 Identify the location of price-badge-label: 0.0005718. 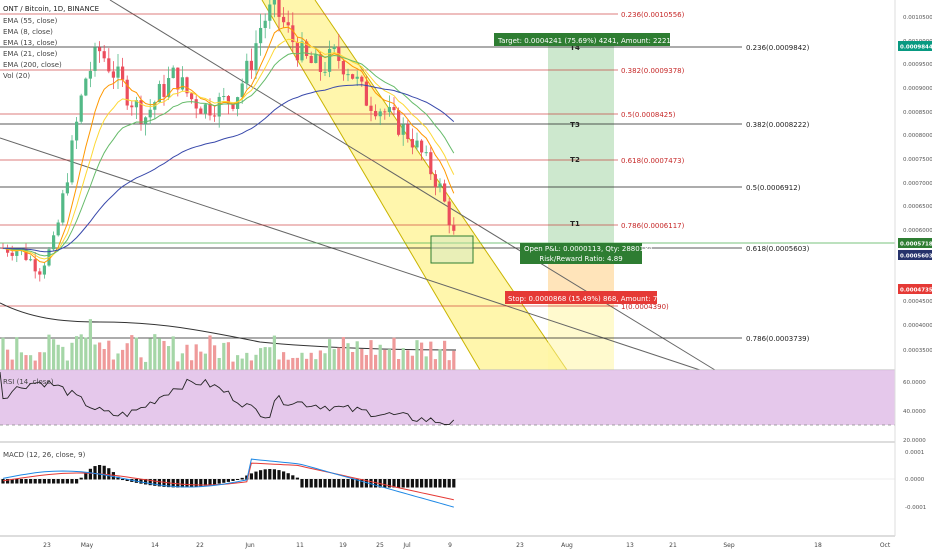
(916, 245).